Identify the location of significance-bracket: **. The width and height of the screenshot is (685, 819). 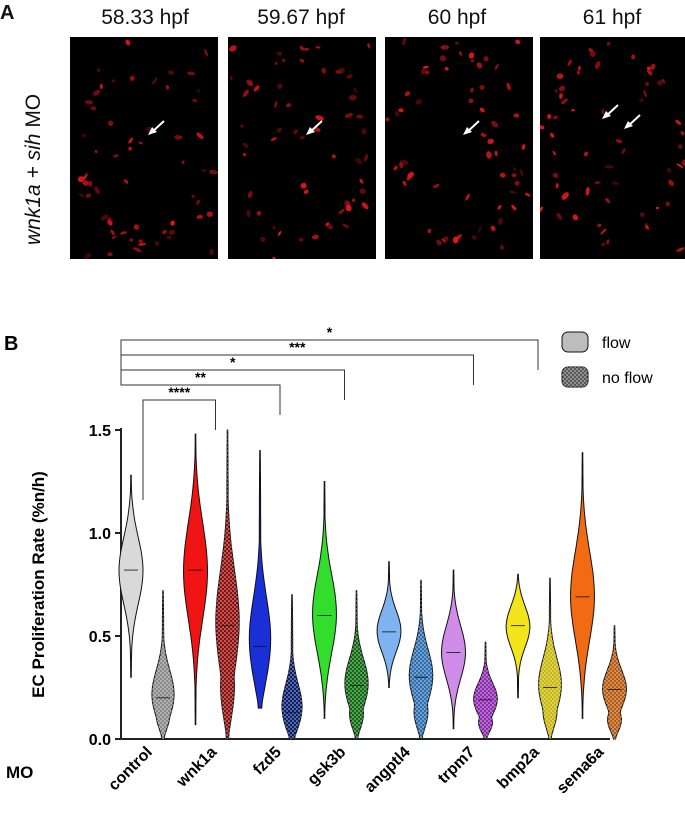
(200, 392).